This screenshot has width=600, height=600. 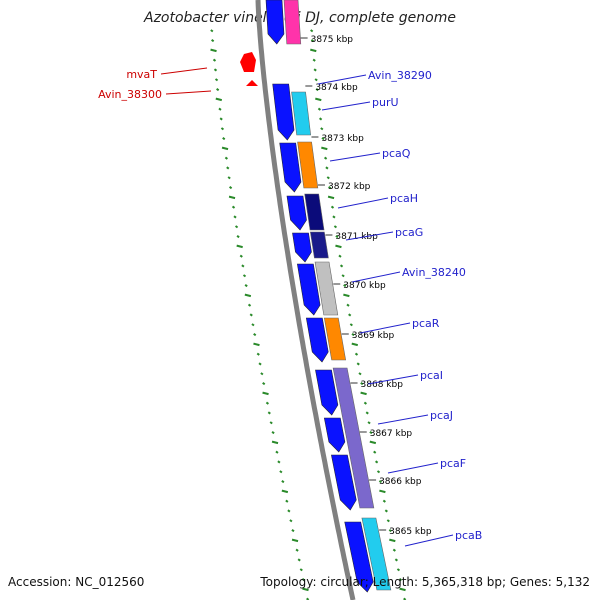 I want to click on ruler-label: 3865 kbp, so click(x=410, y=532).